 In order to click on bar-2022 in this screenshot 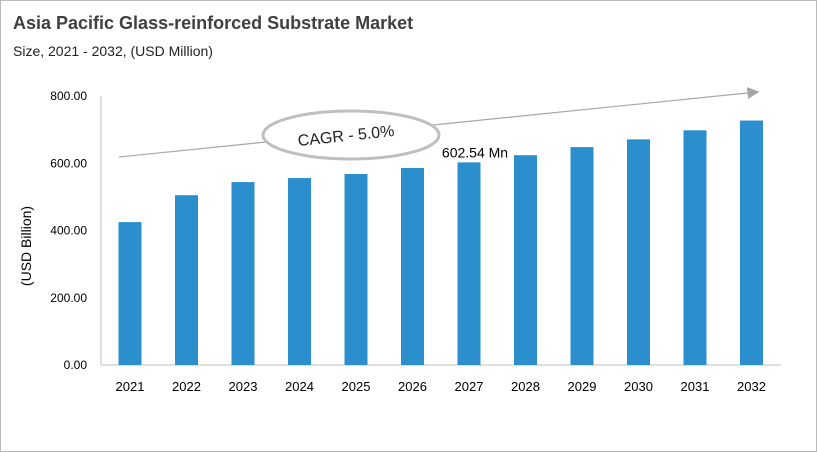, I will do `click(186, 280)`.